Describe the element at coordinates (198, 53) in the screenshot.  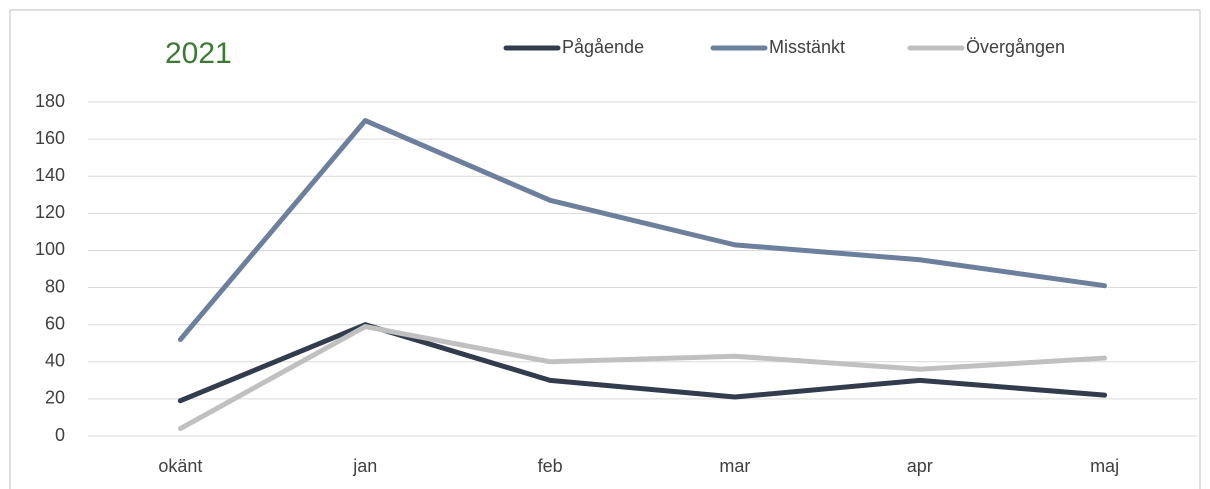
I see `chart-title: 2021` at that location.